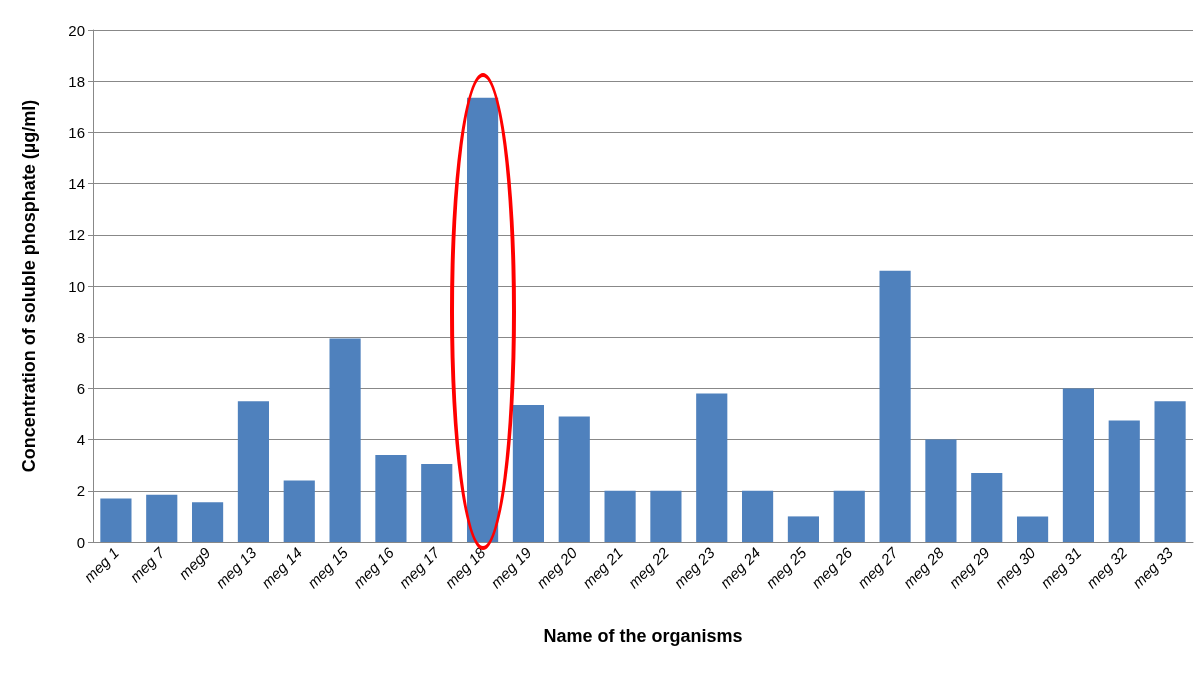  What do you see at coordinates (76, 235) in the screenshot?
I see `y-tick-label: 12` at bounding box center [76, 235].